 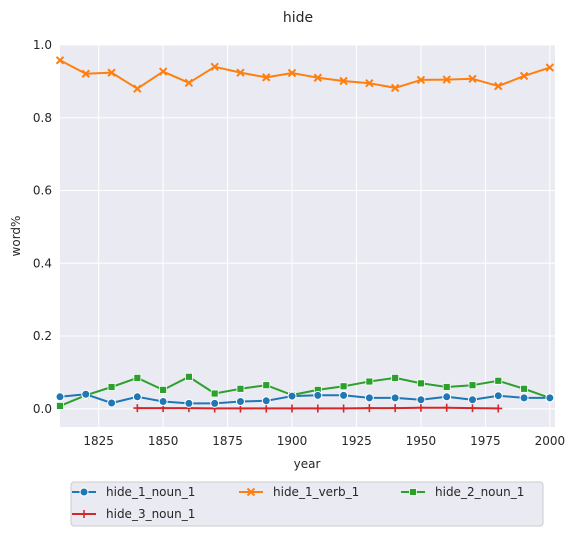 What do you see at coordinates (227, 441) in the screenshot?
I see `x-tick-label: 1875` at bounding box center [227, 441].